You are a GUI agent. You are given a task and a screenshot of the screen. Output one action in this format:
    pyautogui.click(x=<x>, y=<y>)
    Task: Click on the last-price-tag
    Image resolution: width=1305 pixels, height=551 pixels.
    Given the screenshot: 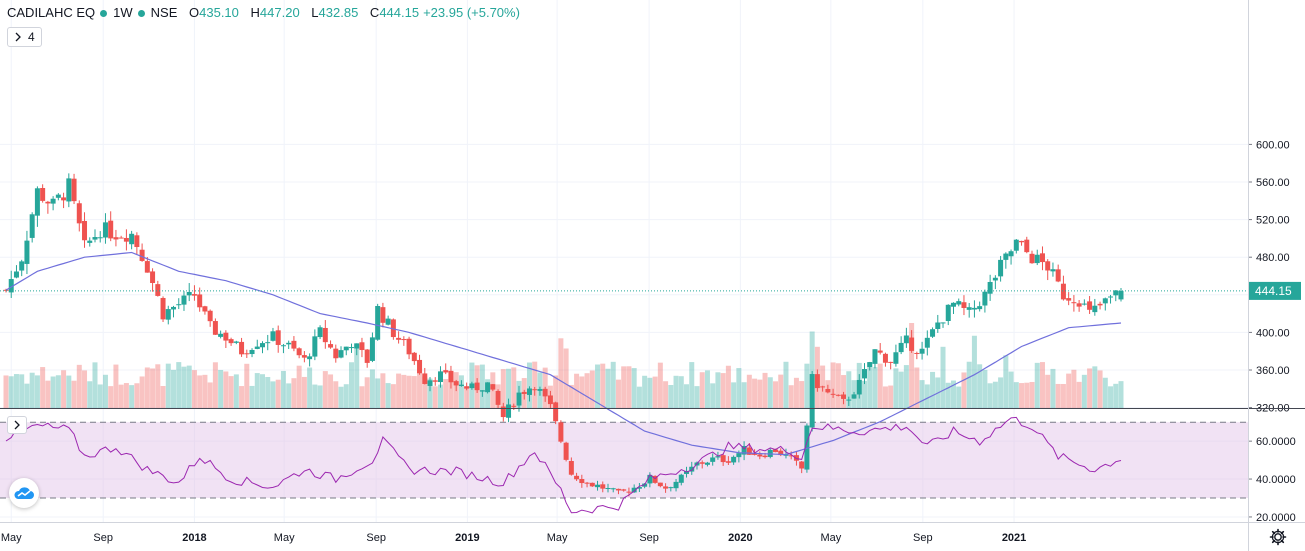 What is the action you would take?
    pyautogui.click(x=1275, y=290)
    